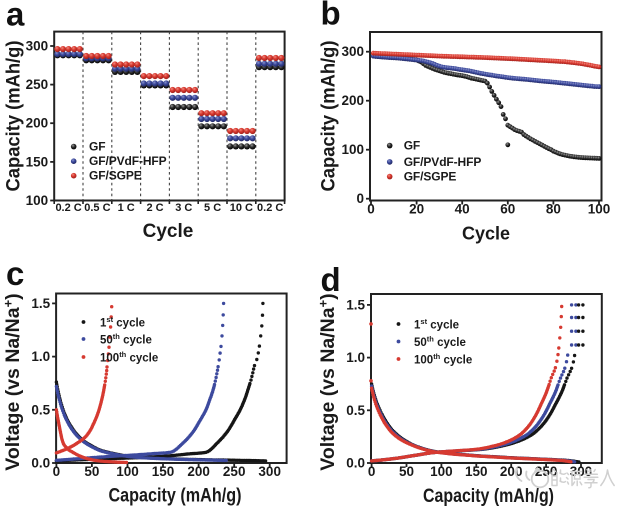  Describe the element at coordinates (241, 208) in the screenshot. I see `svg-text: 10 C` at that location.